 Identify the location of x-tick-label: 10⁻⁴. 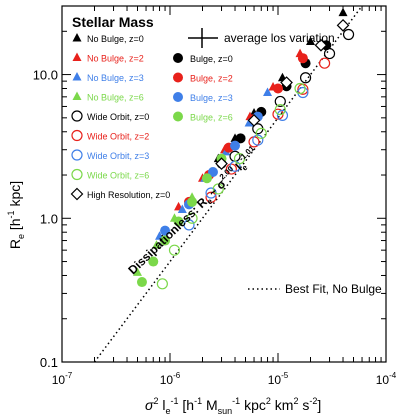
(386, 379).